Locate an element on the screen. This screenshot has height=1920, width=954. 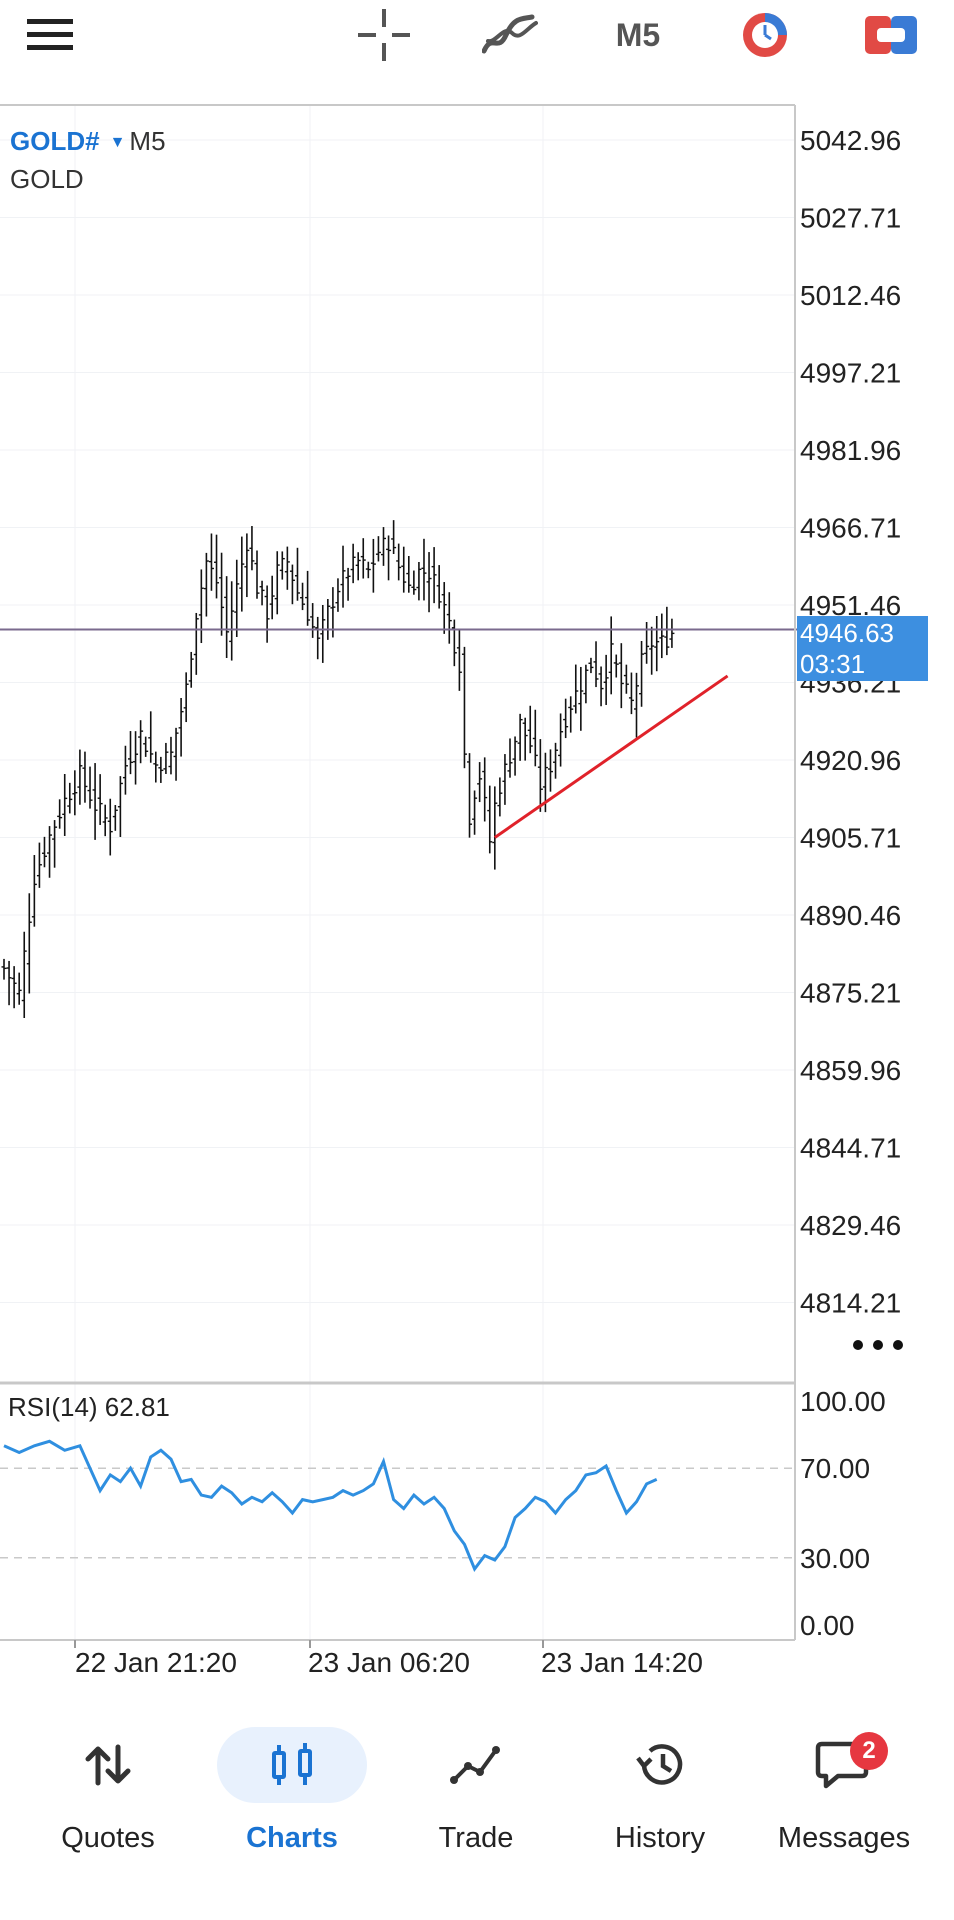
price-axis-label: 4951.46 is located at coordinates (850, 605).